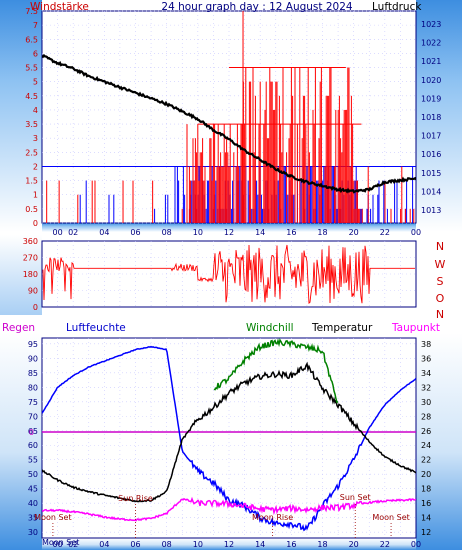  Describe the element at coordinates (426, 438) in the screenshot. I see `temperature-axis-ticks: 12 14 16 18 20 22 24 26 28 30 32 34 36 38` at that location.